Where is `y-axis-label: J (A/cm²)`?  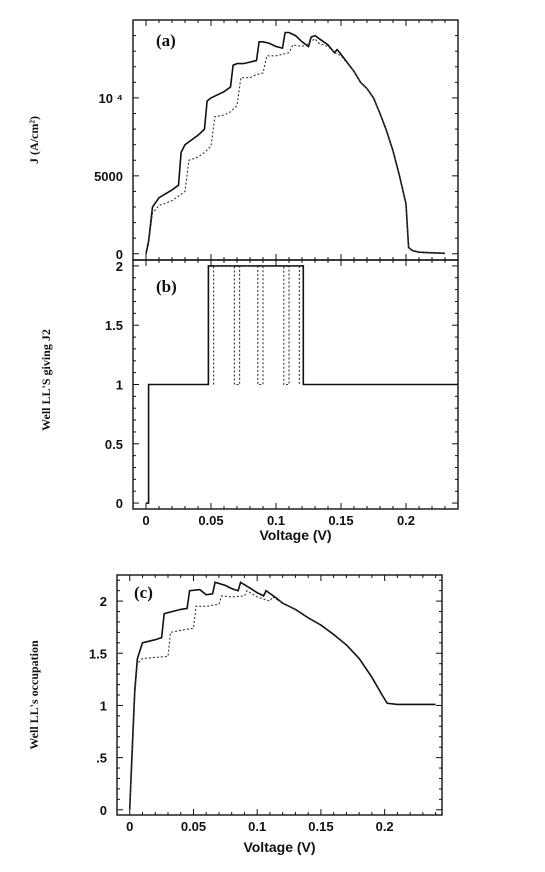 y-axis-label: J (A/cm²) is located at coordinates (34, 140).